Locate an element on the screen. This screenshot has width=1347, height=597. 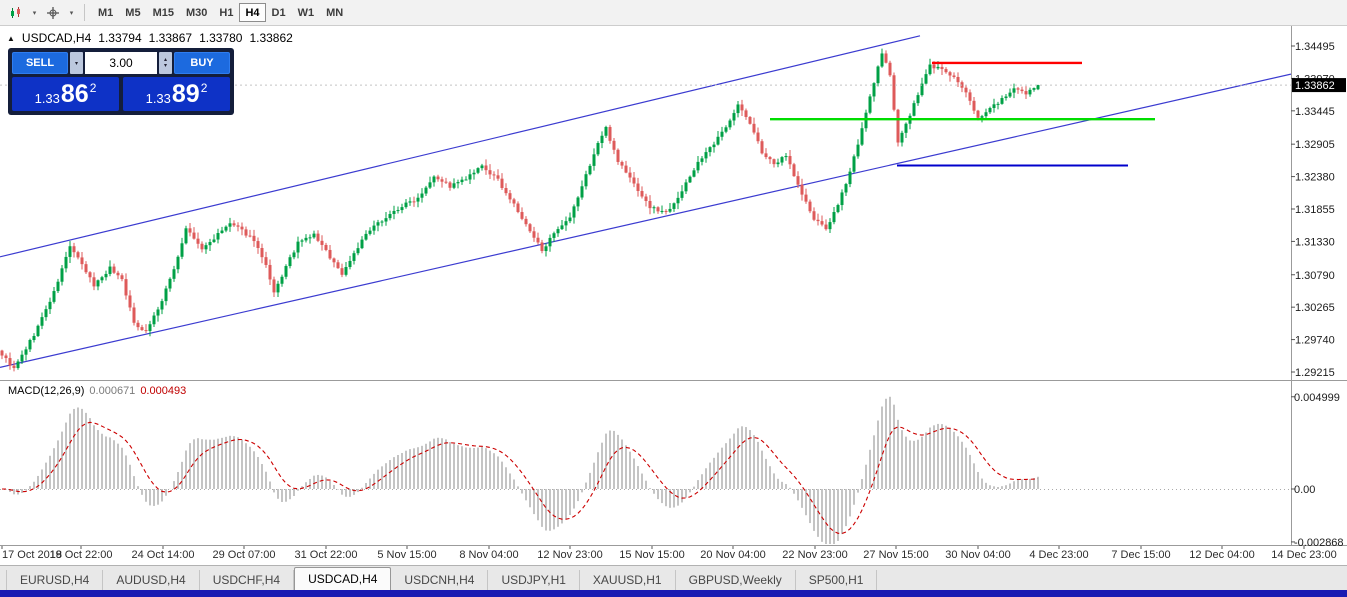
buy-button: BUY is located at coordinates (202, 63).